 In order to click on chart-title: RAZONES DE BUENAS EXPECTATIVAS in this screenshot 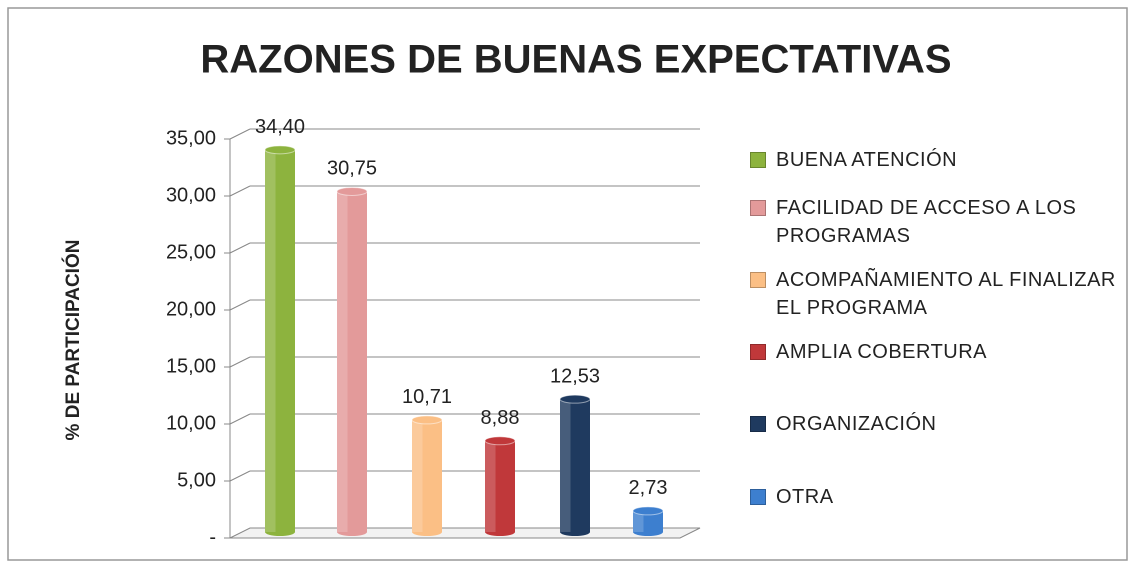, I will do `click(575, 60)`.